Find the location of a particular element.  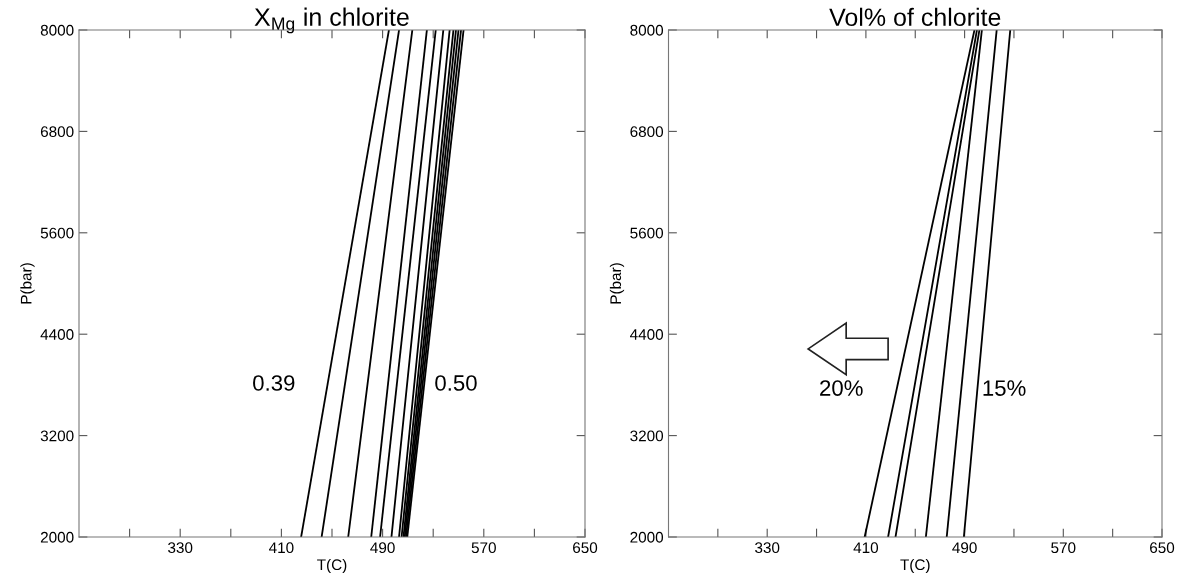

chart-title: X$_{Mg}$ in chlorite is located at coordinates (331, 20).